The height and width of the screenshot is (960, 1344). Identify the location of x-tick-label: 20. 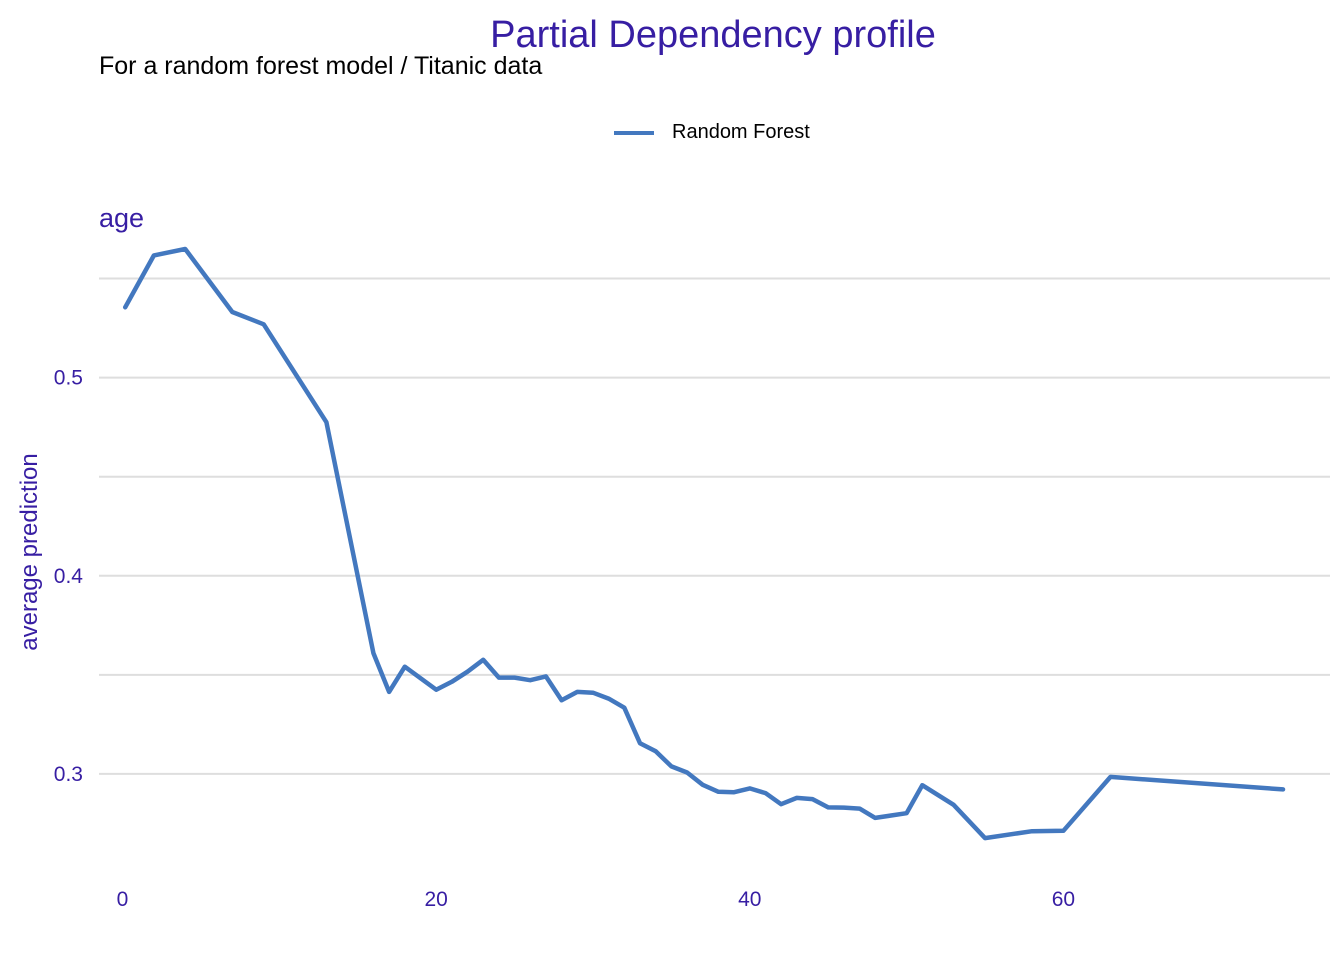
(435, 899).